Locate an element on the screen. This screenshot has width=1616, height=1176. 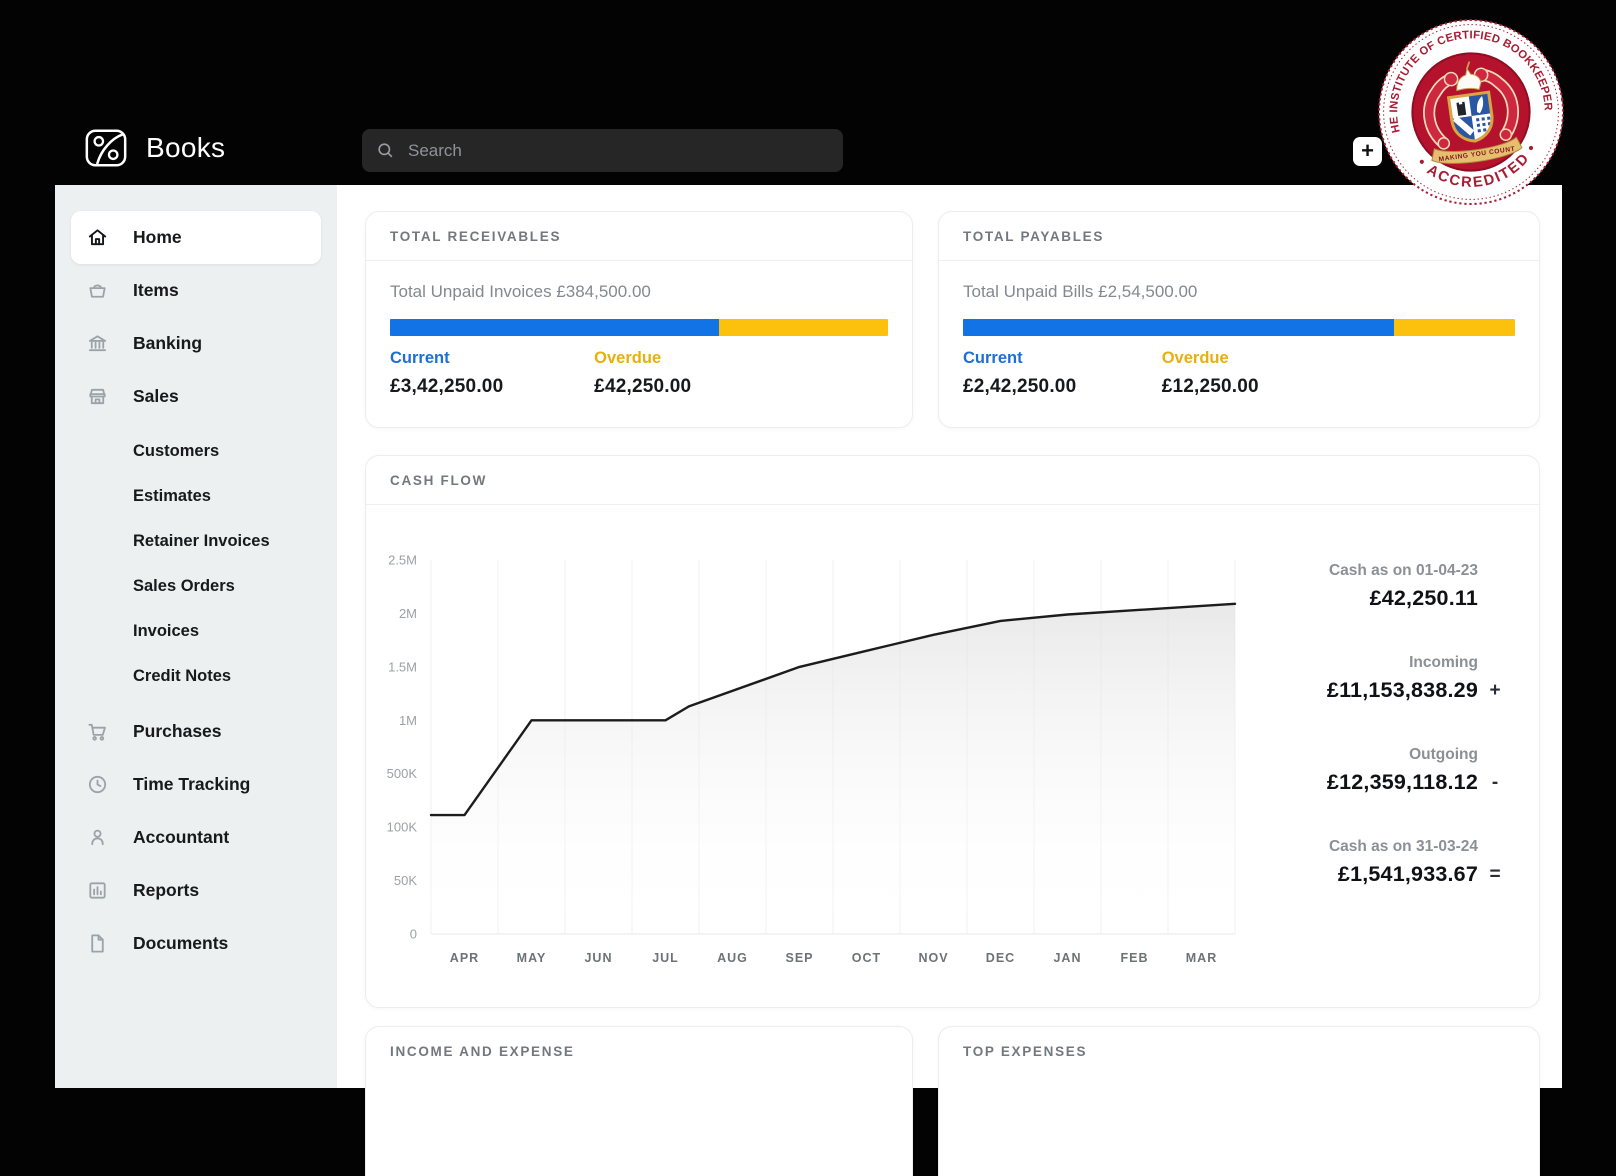
receivables-overdue-value: £42,250.00 is located at coordinates (643, 386).